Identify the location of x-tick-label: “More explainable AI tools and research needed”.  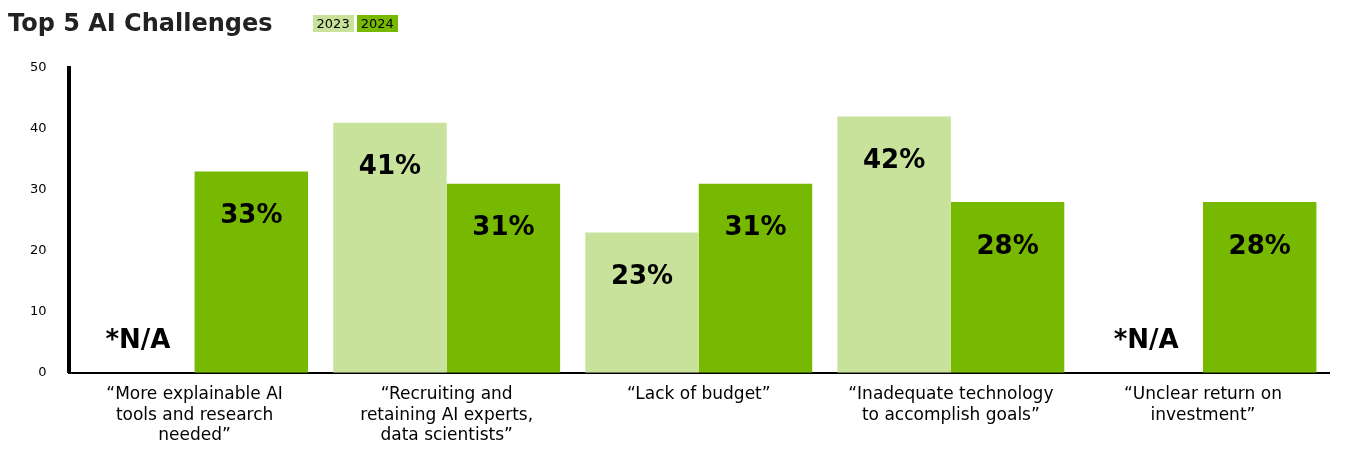
(194, 414).